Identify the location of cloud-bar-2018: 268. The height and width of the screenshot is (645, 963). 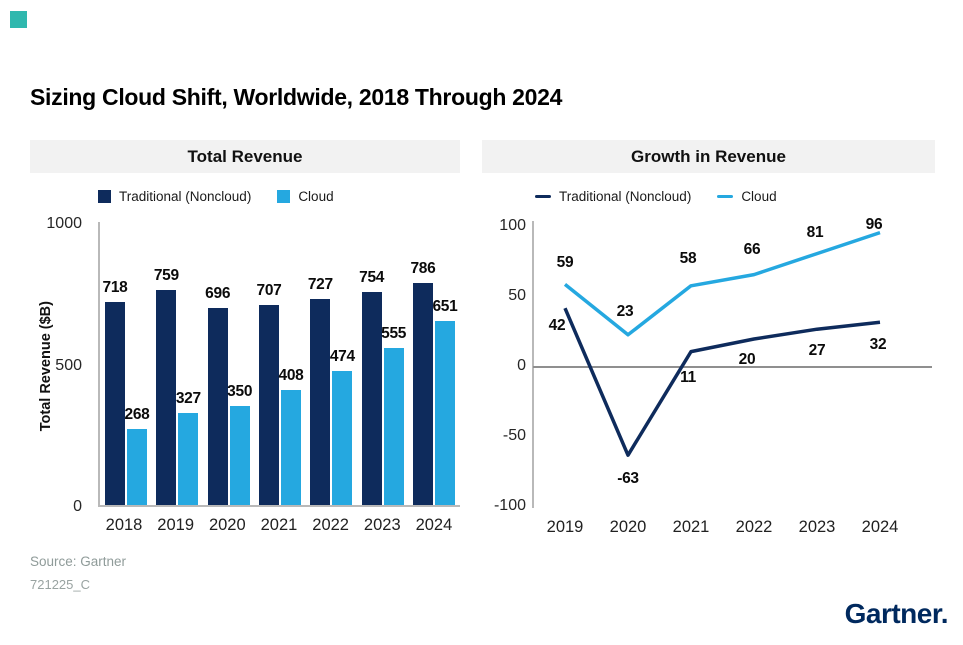
(137, 455).